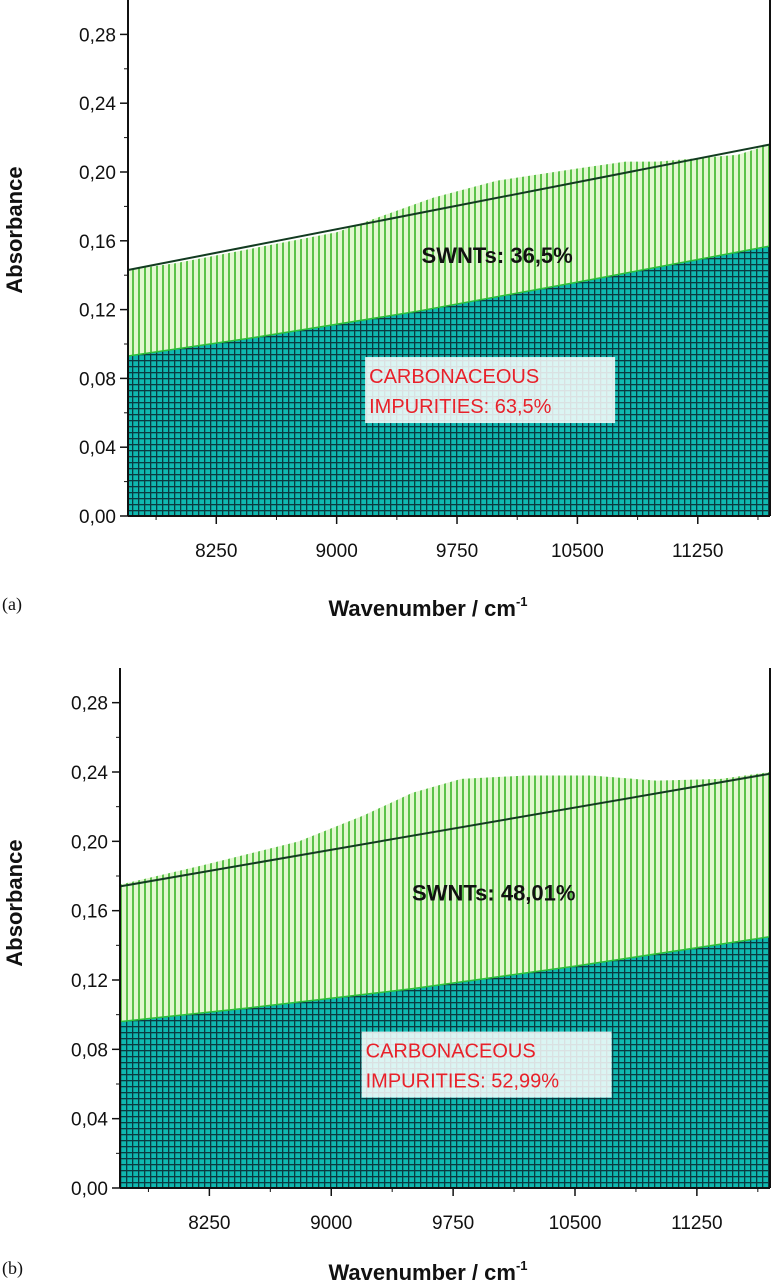 The height and width of the screenshot is (1280, 772). I want to click on impurities-annotation-line: IMPURITIES: 52,99%, so click(463, 1082).